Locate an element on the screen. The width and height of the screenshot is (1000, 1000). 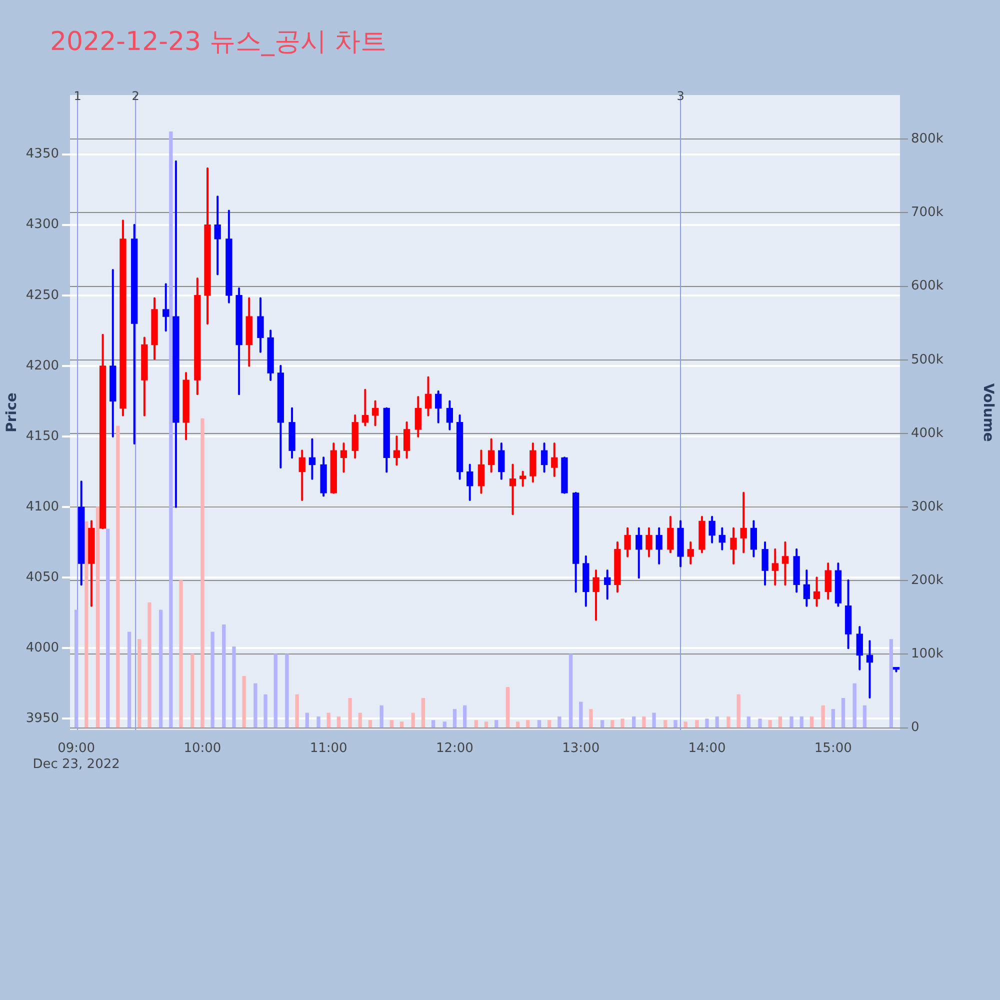
x-tick-label: 15:00 is located at coordinates (833, 748).